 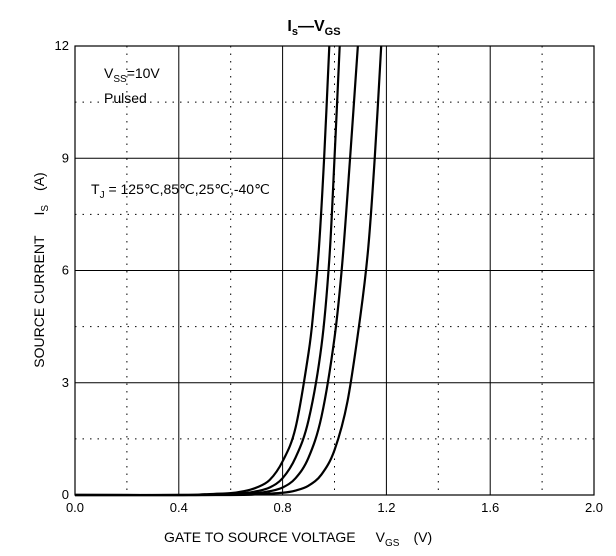 What do you see at coordinates (65, 382) in the screenshot?
I see `y-tick-label: 3` at bounding box center [65, 382].